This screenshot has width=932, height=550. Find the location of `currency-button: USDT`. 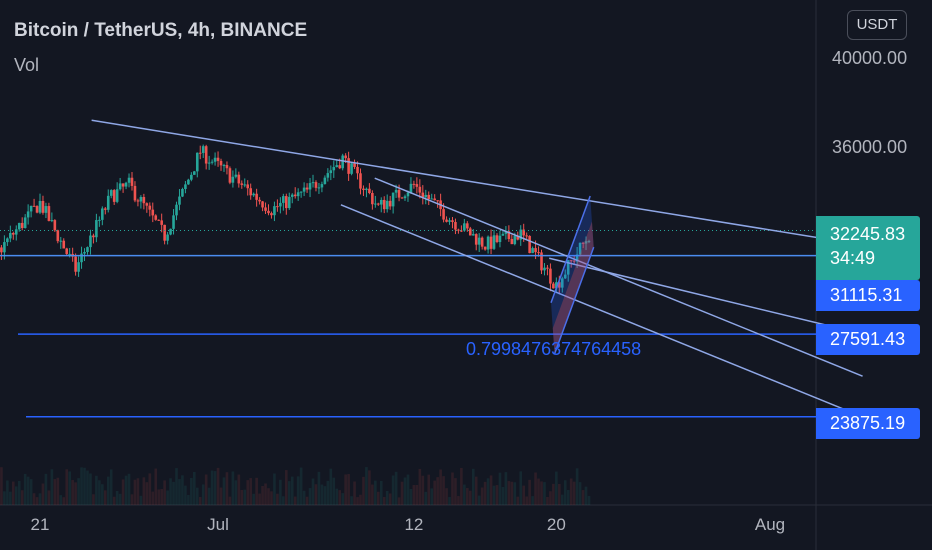

currency-button: USDT is located at coordinates (877, 25).